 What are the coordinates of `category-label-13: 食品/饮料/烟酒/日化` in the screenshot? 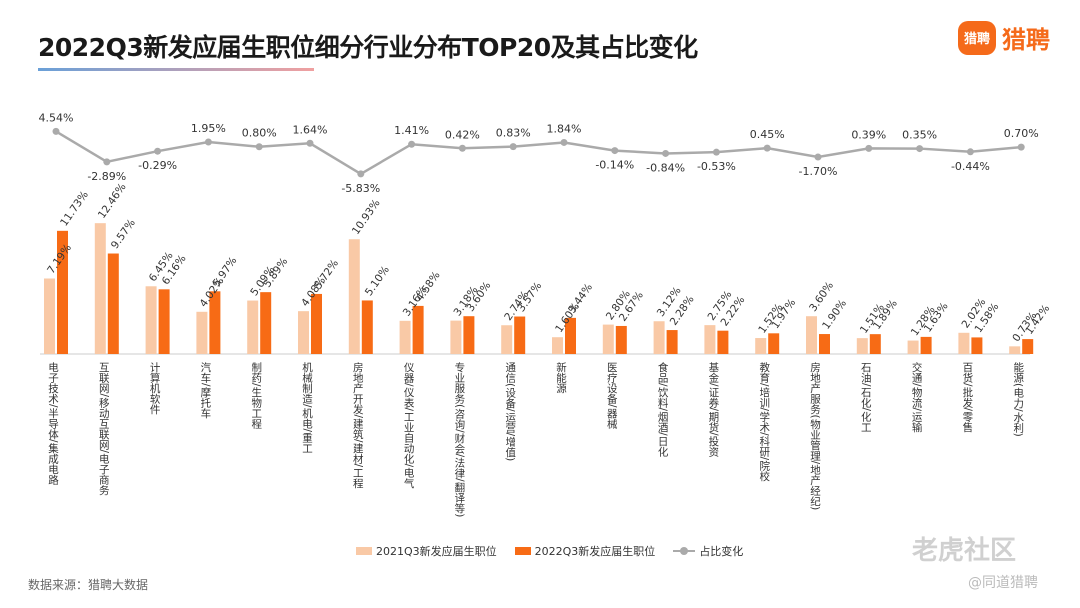 It's located at (663, 409).